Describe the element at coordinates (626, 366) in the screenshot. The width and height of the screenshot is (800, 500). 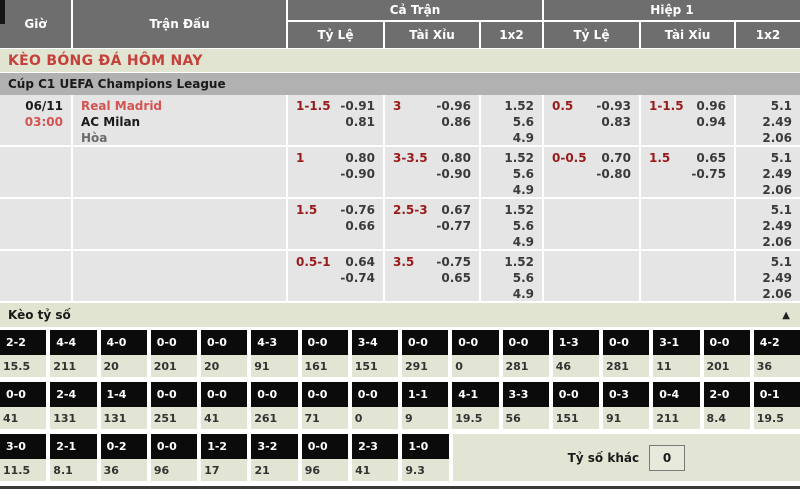
I see `score-odds-value: 281` at that location.